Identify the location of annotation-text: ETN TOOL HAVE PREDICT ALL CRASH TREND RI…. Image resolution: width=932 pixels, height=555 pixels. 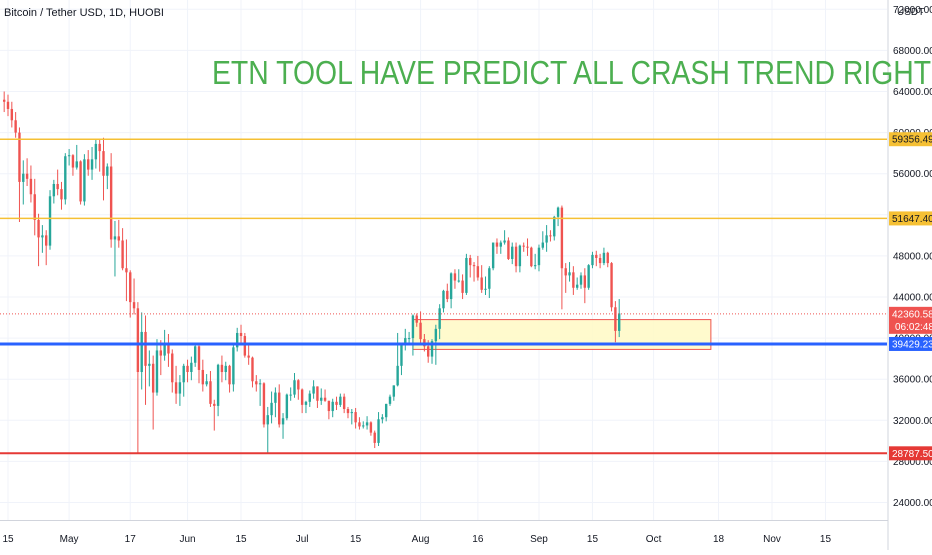
(572, 72).